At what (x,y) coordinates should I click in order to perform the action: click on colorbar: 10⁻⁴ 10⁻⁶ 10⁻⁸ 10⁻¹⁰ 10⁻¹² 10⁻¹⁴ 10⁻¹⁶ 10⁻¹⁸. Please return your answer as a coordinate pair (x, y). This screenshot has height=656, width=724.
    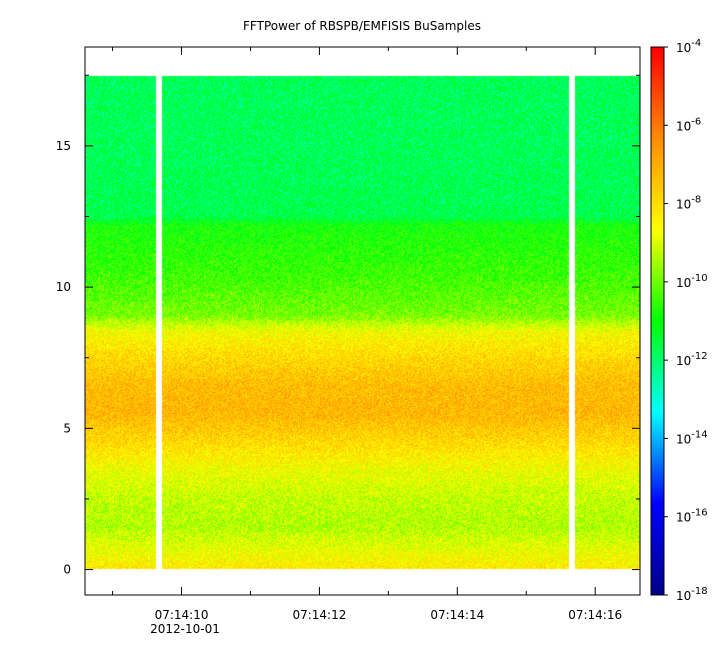
    Looking at the image, I should click on (679, 320).